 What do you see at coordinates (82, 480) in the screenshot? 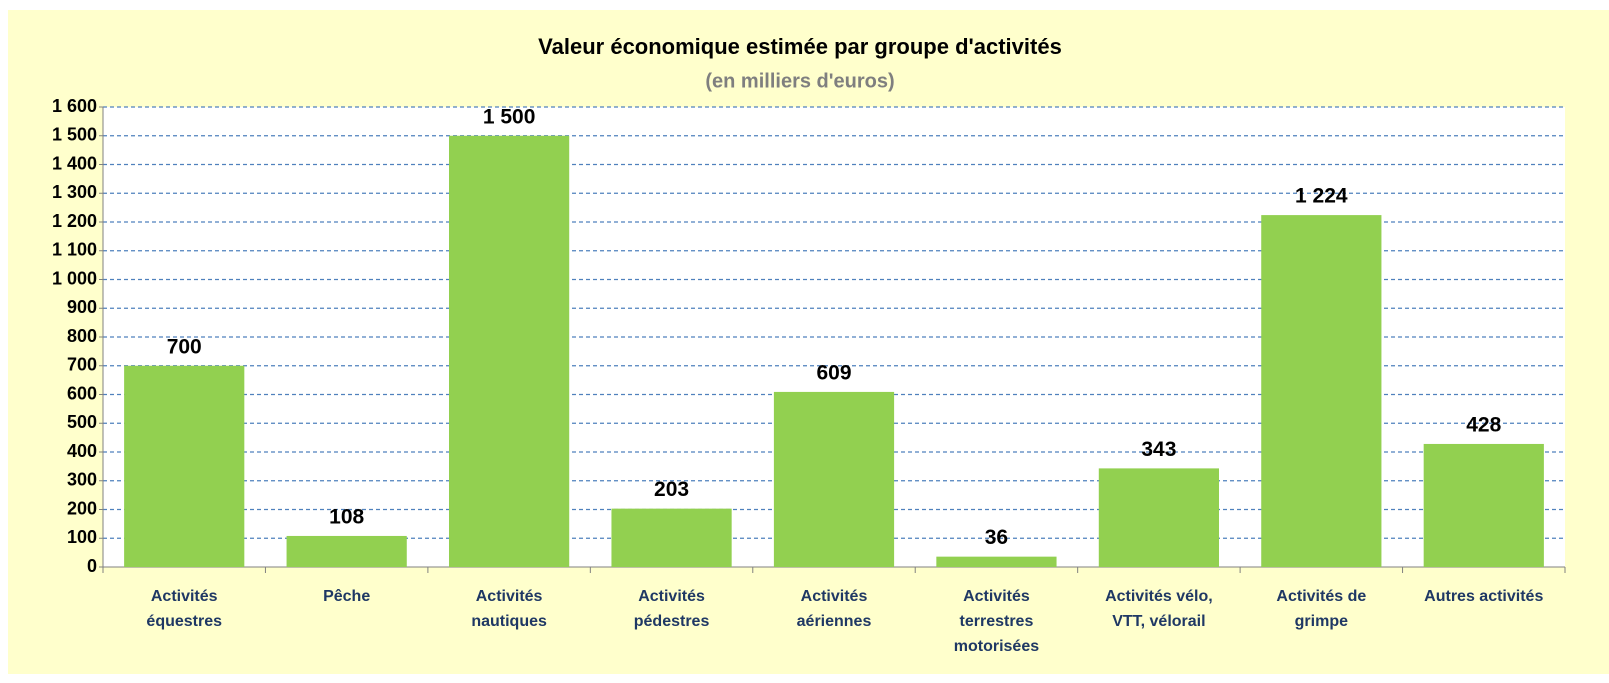
I see `y-tick-label: 300` at bounding box center [82, 480].